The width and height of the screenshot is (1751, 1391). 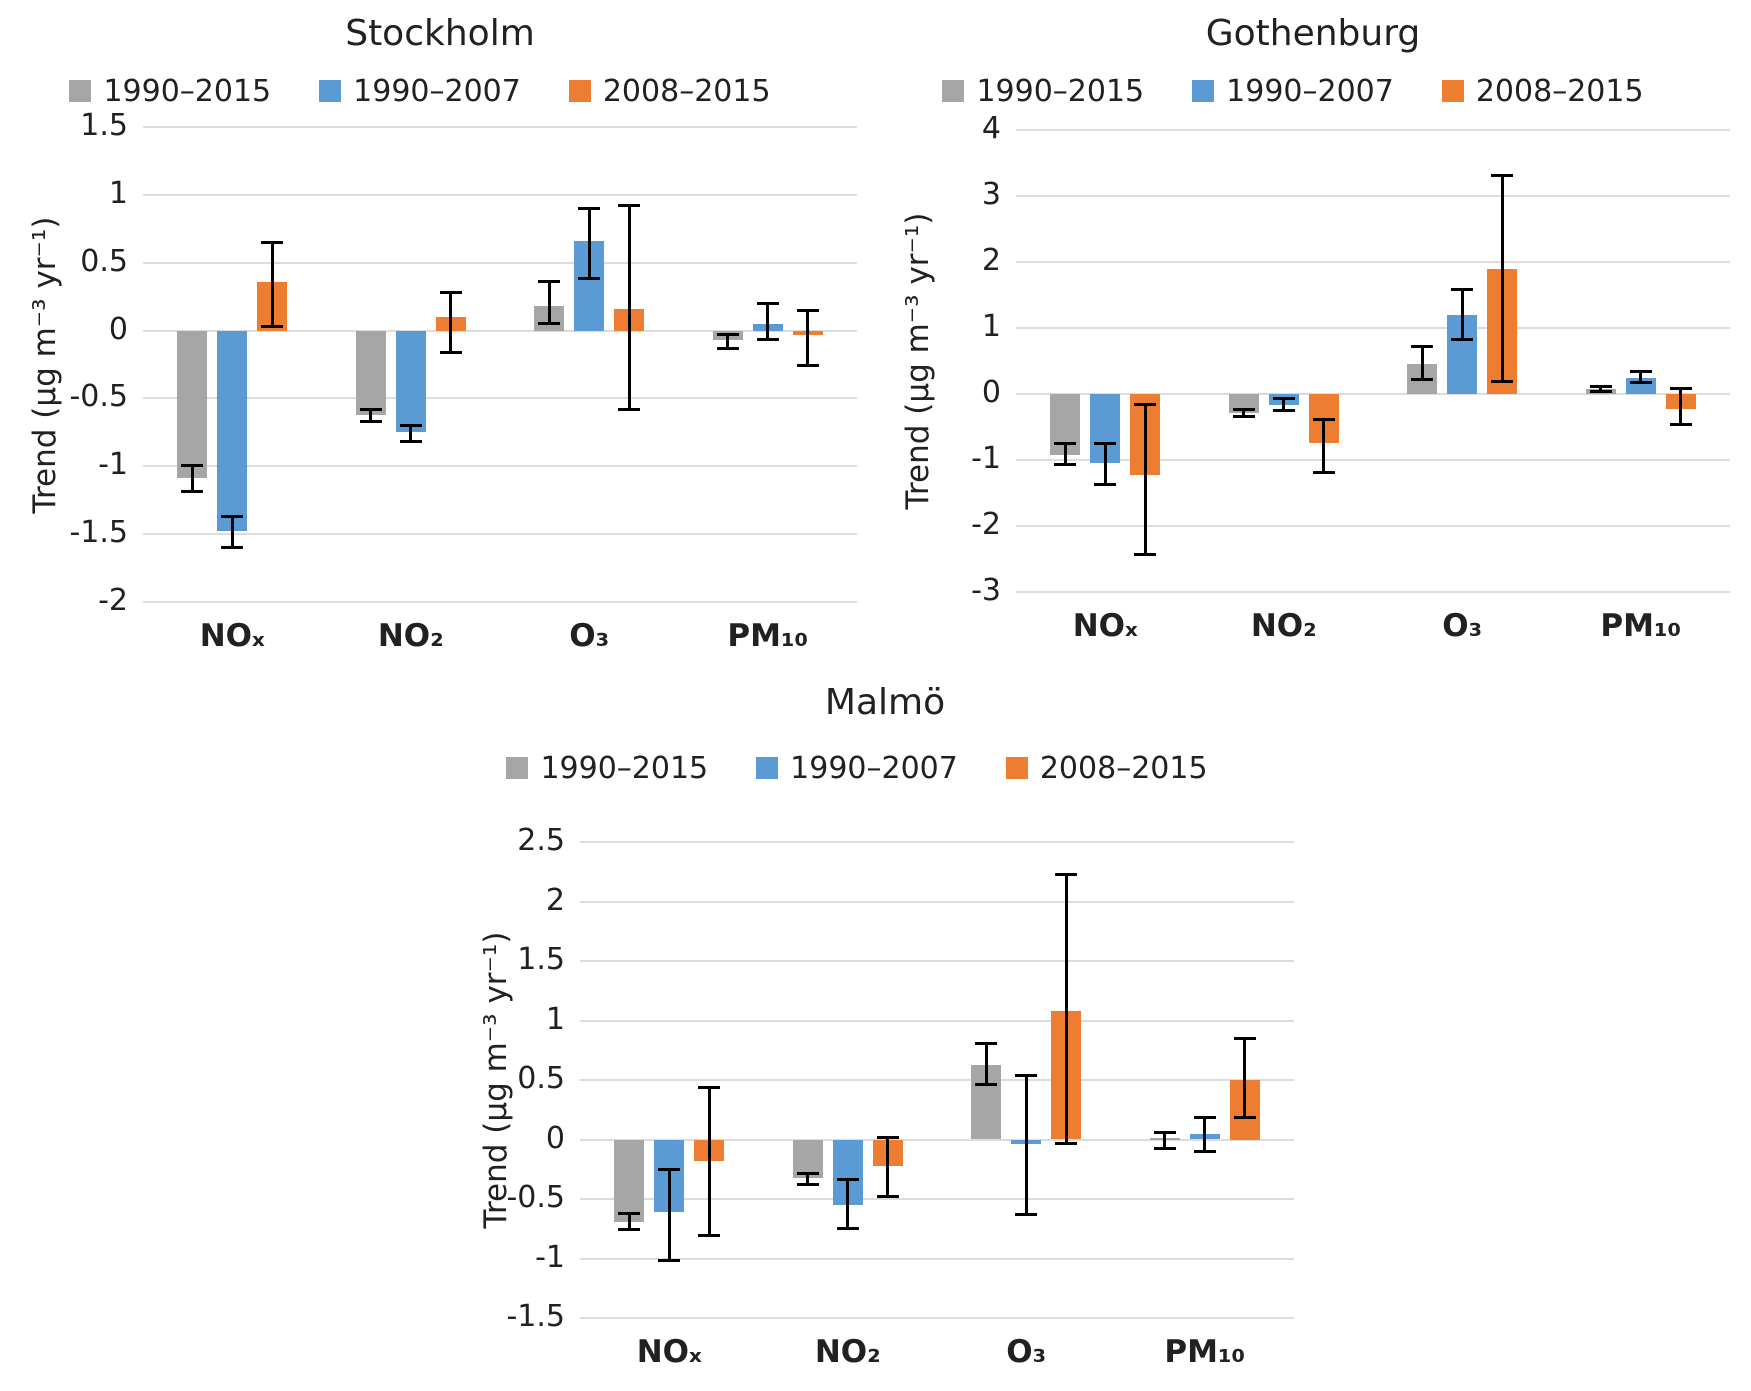 What do you see at coordinates (440, 33) in the screenshot?
I see `chart-title: Stockholm` at bounding box center [440, 33].